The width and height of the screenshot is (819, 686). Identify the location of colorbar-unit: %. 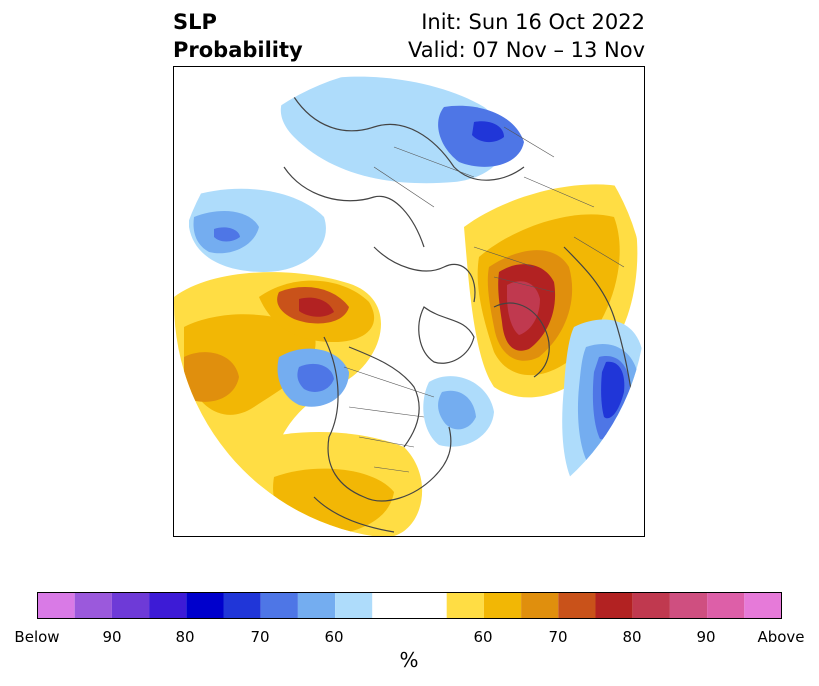
(409, 660).